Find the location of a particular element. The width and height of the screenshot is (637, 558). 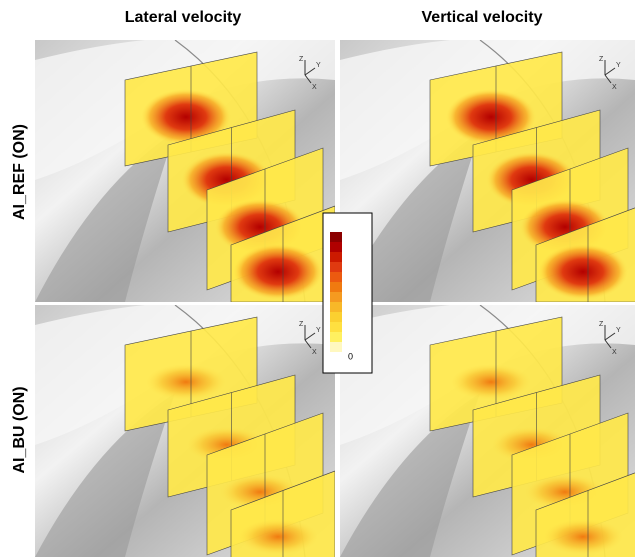

colorbar: 0 is located at coordinates (347, 293).